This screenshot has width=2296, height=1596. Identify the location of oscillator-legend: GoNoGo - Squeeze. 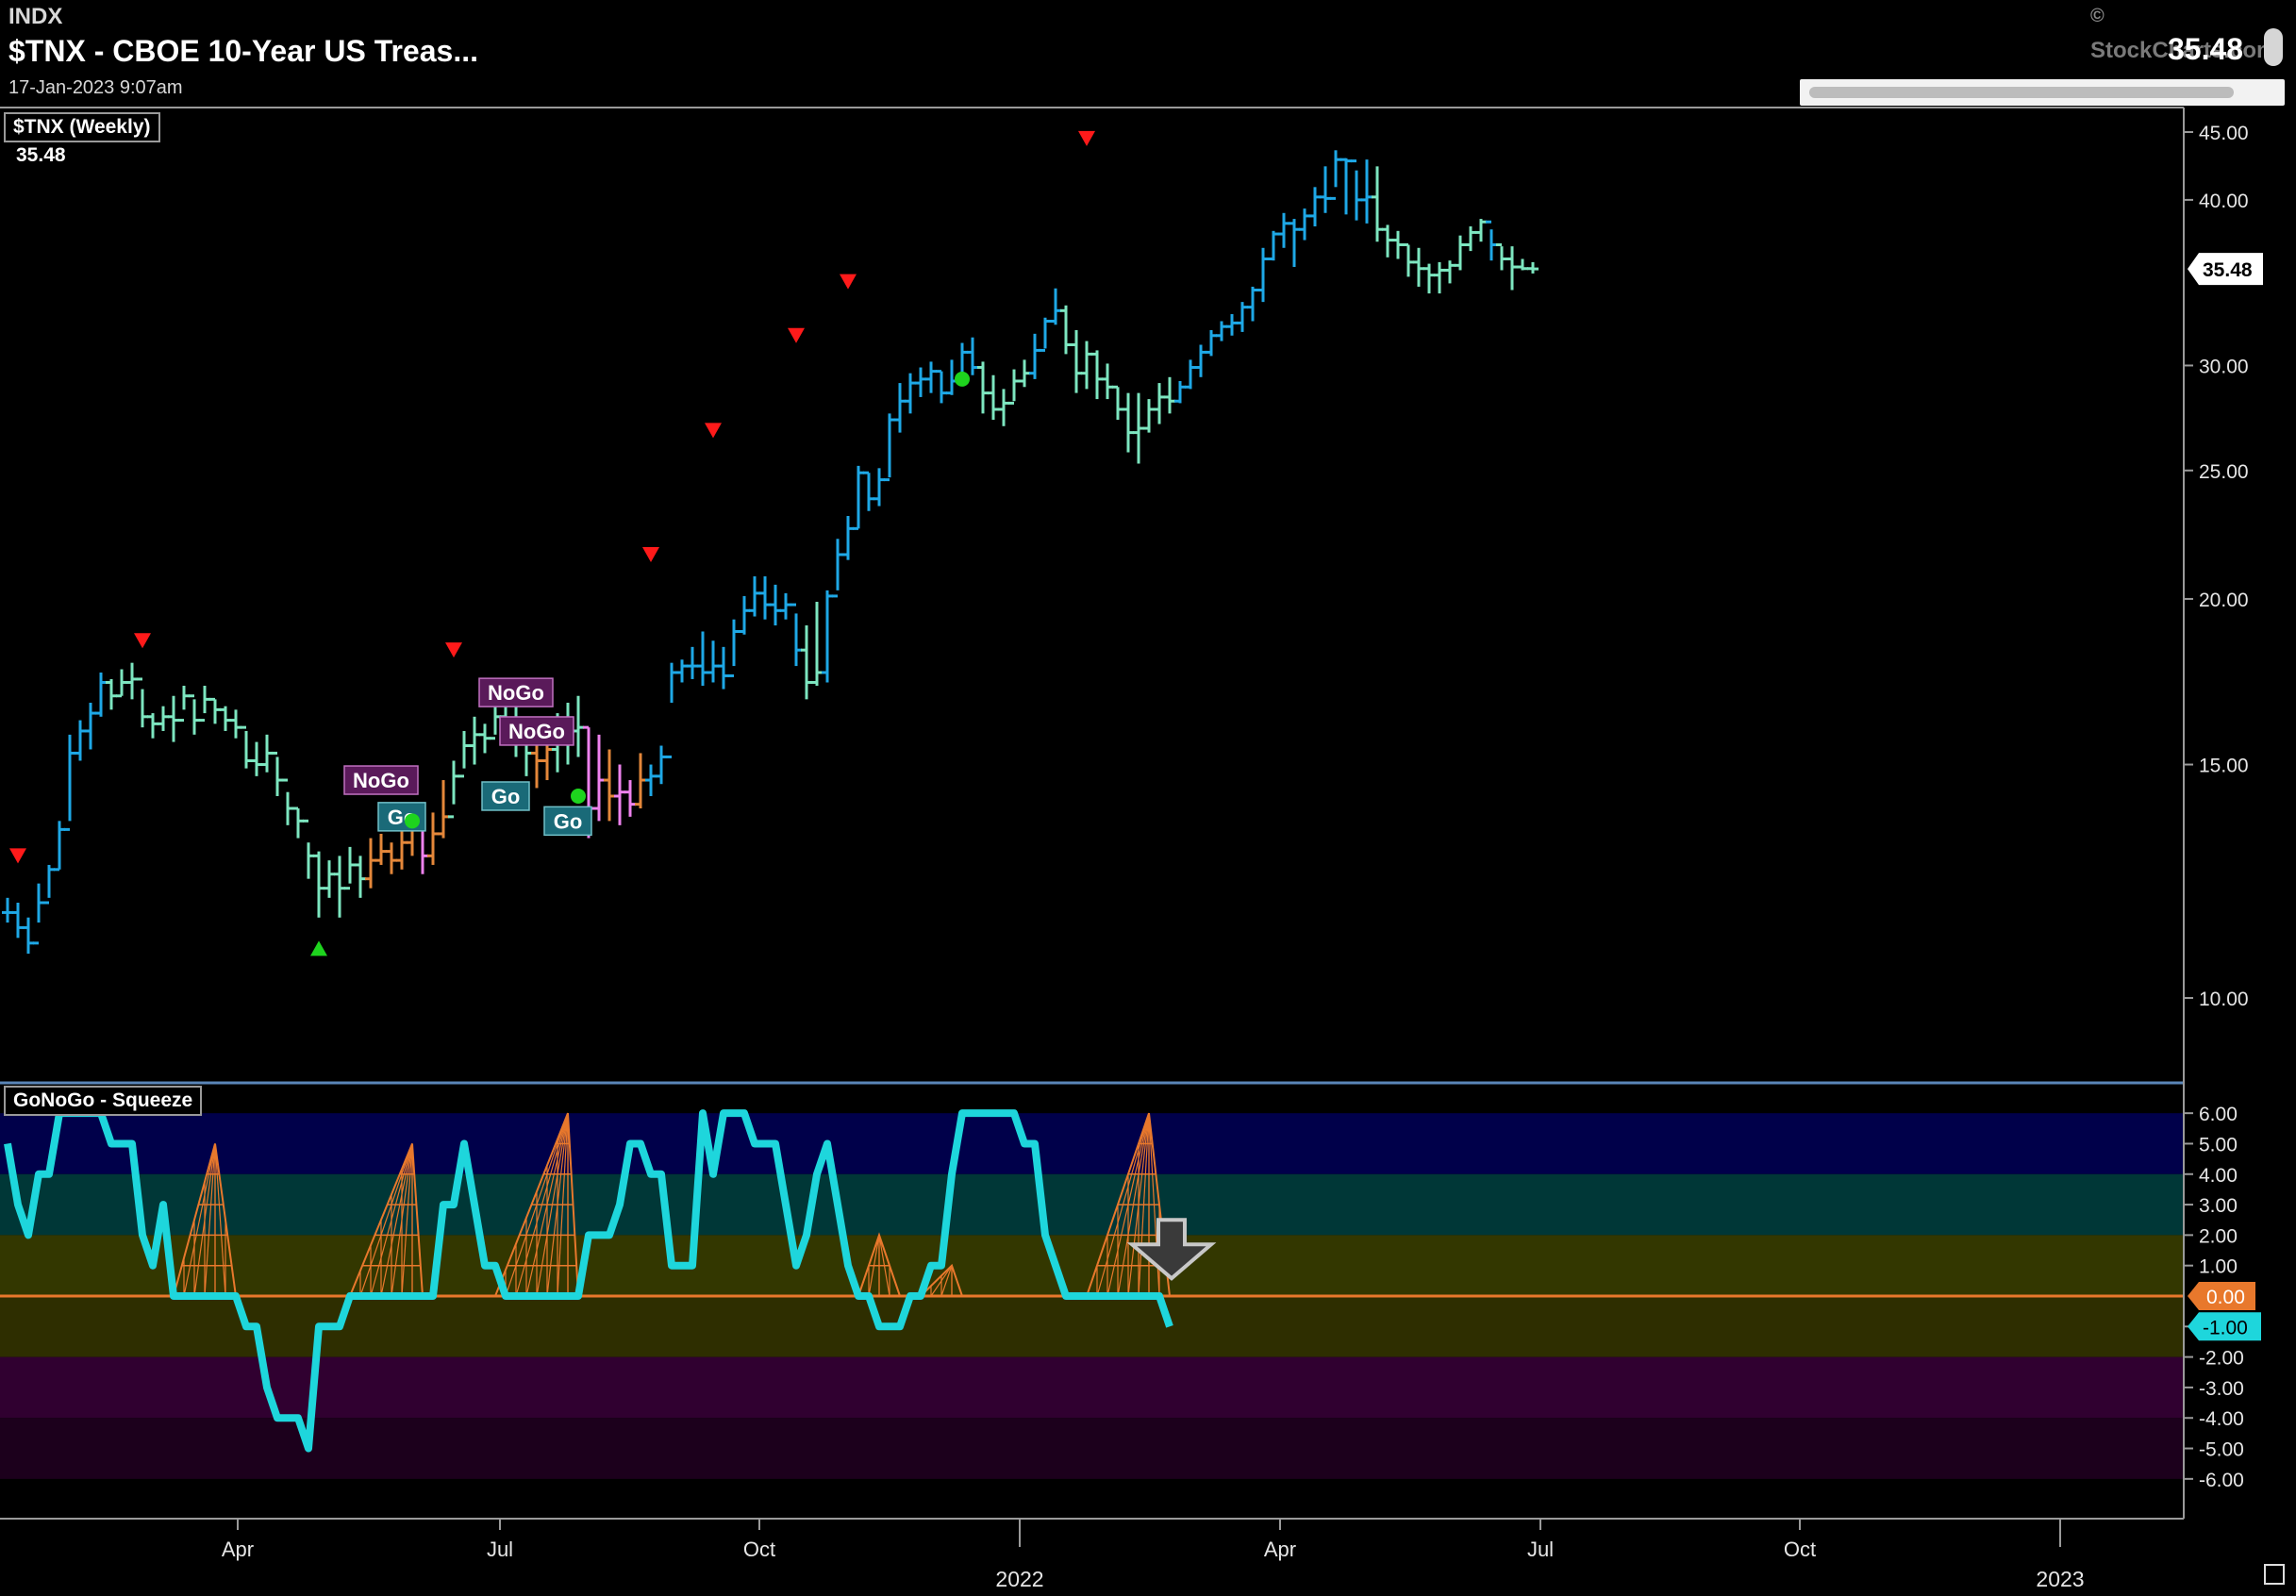
(103, 1101).